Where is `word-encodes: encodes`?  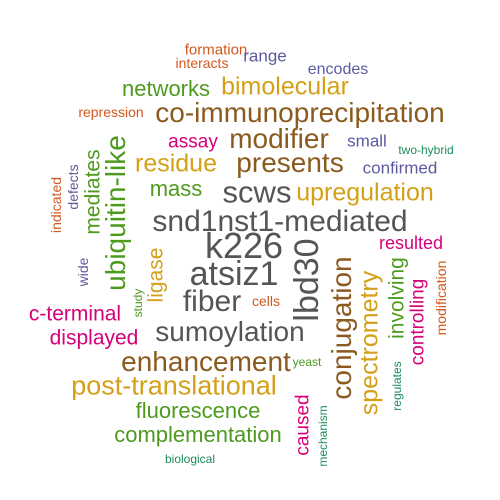
word-encodes: encodes is located at coordinates (338, 69).